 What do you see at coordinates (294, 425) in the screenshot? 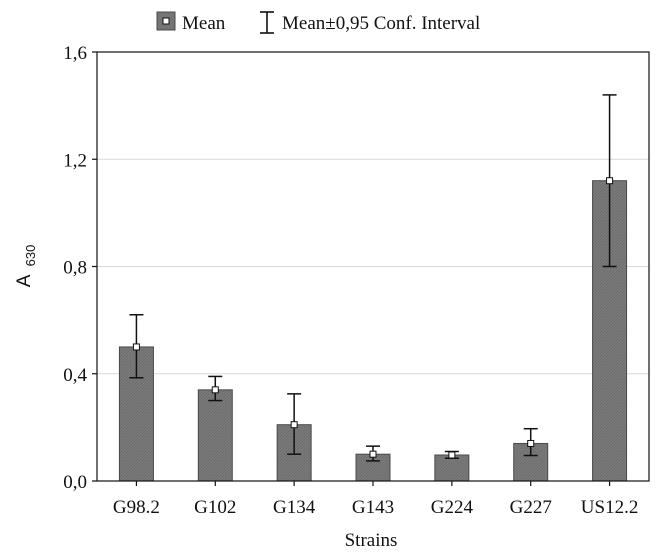
I see `mean-marker-G134` at bounding box center [294, 425].